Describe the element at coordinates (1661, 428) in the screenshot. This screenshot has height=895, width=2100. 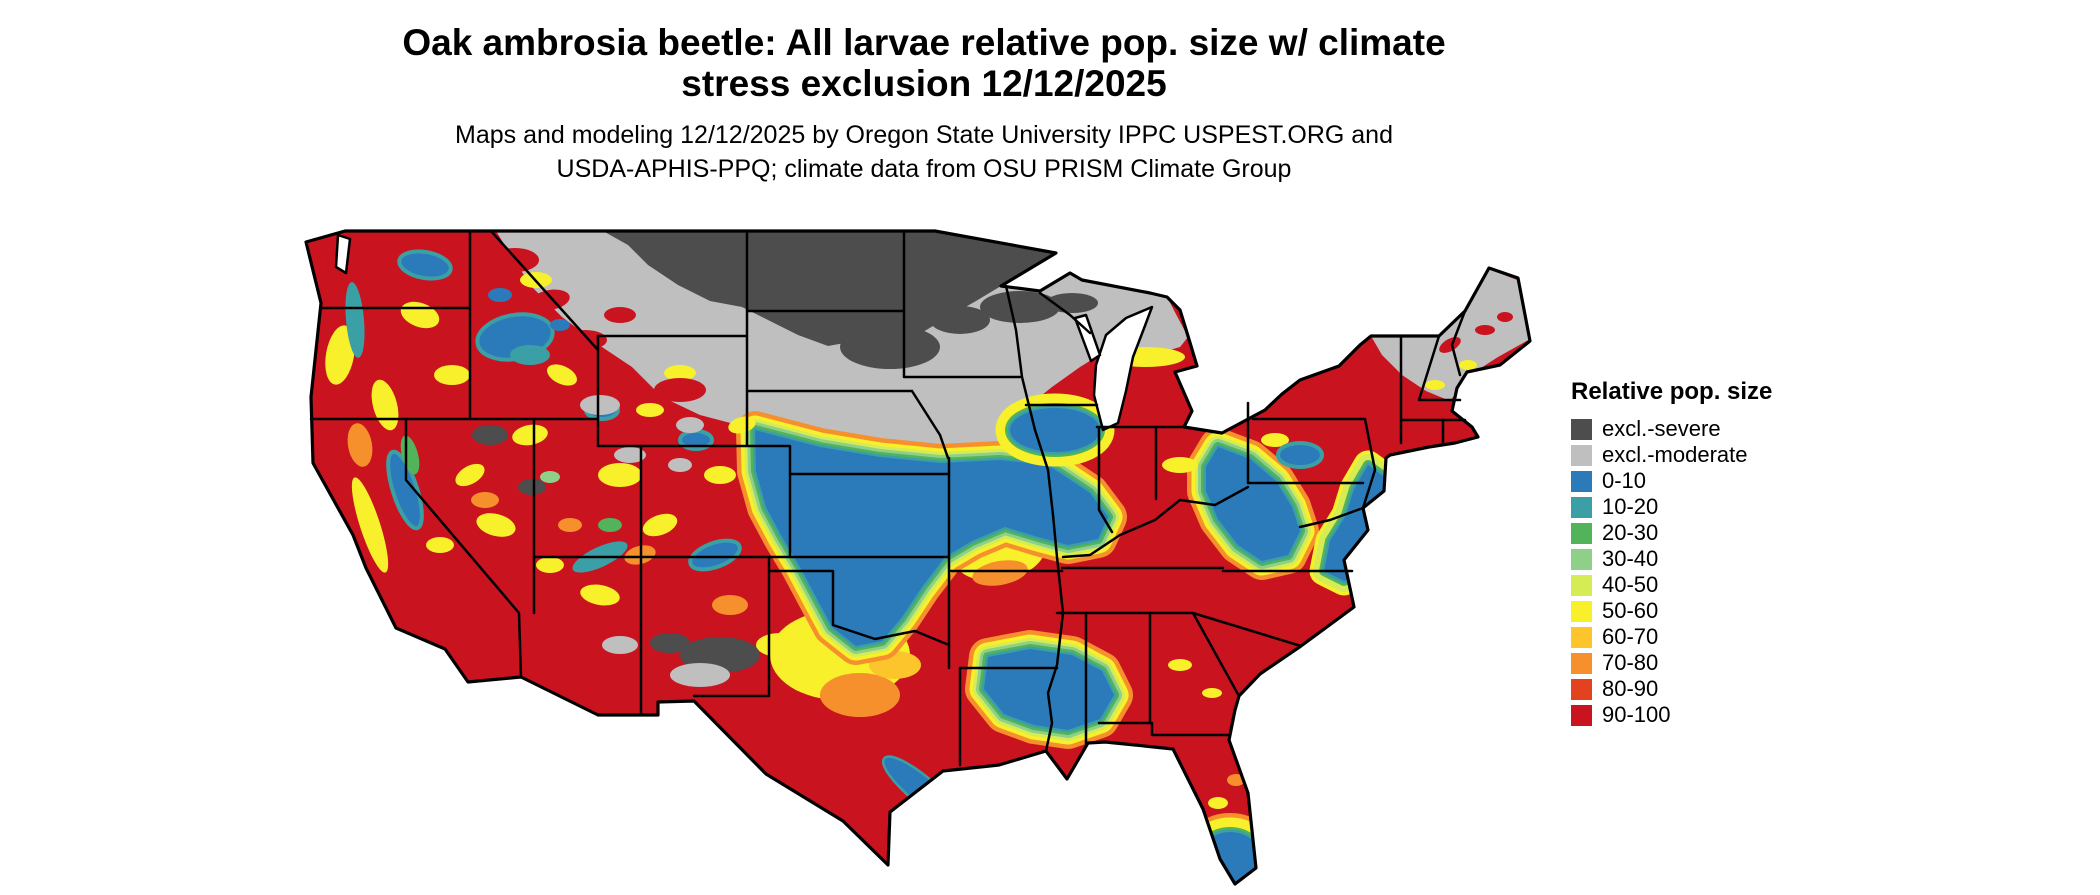
I see `legend-label: excl.-severe` at that location.